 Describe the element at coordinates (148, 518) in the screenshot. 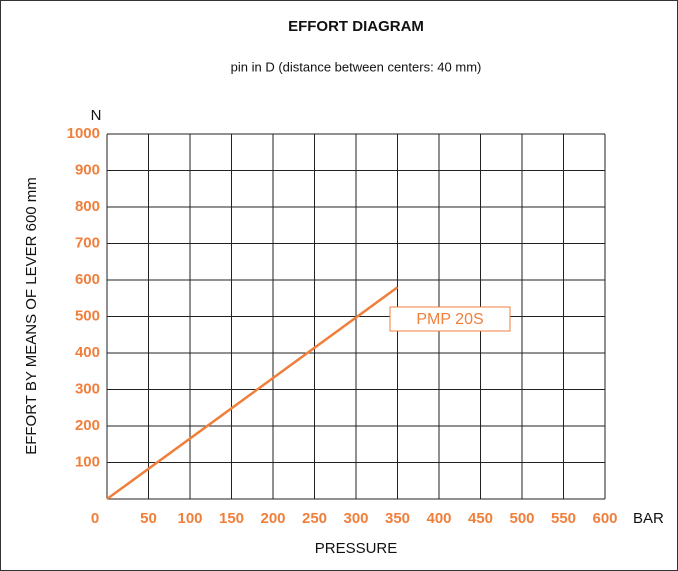

I see `x-tick-label: 50` at that location.